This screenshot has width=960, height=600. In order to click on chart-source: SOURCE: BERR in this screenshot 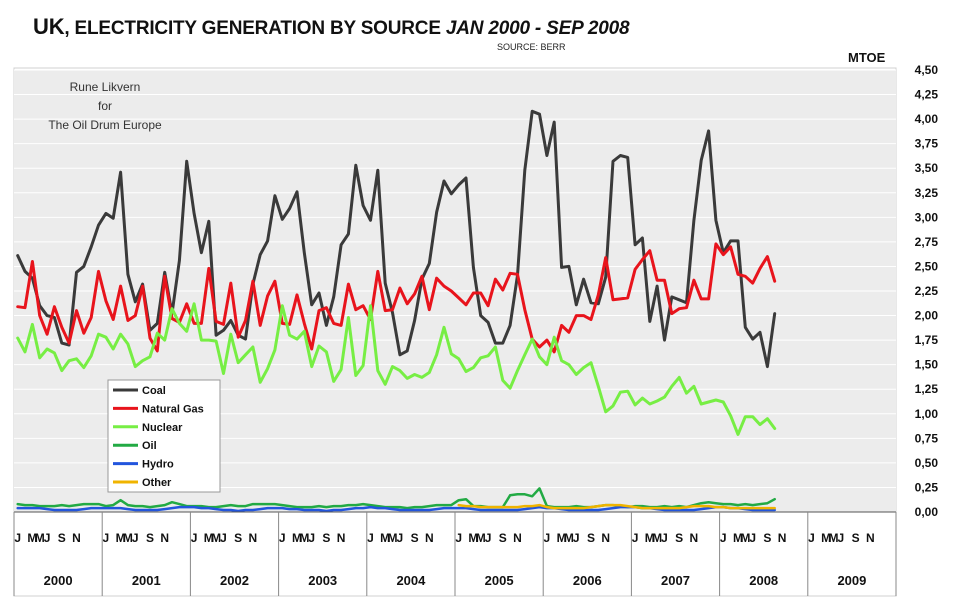, I will do `click(531, 47)`.